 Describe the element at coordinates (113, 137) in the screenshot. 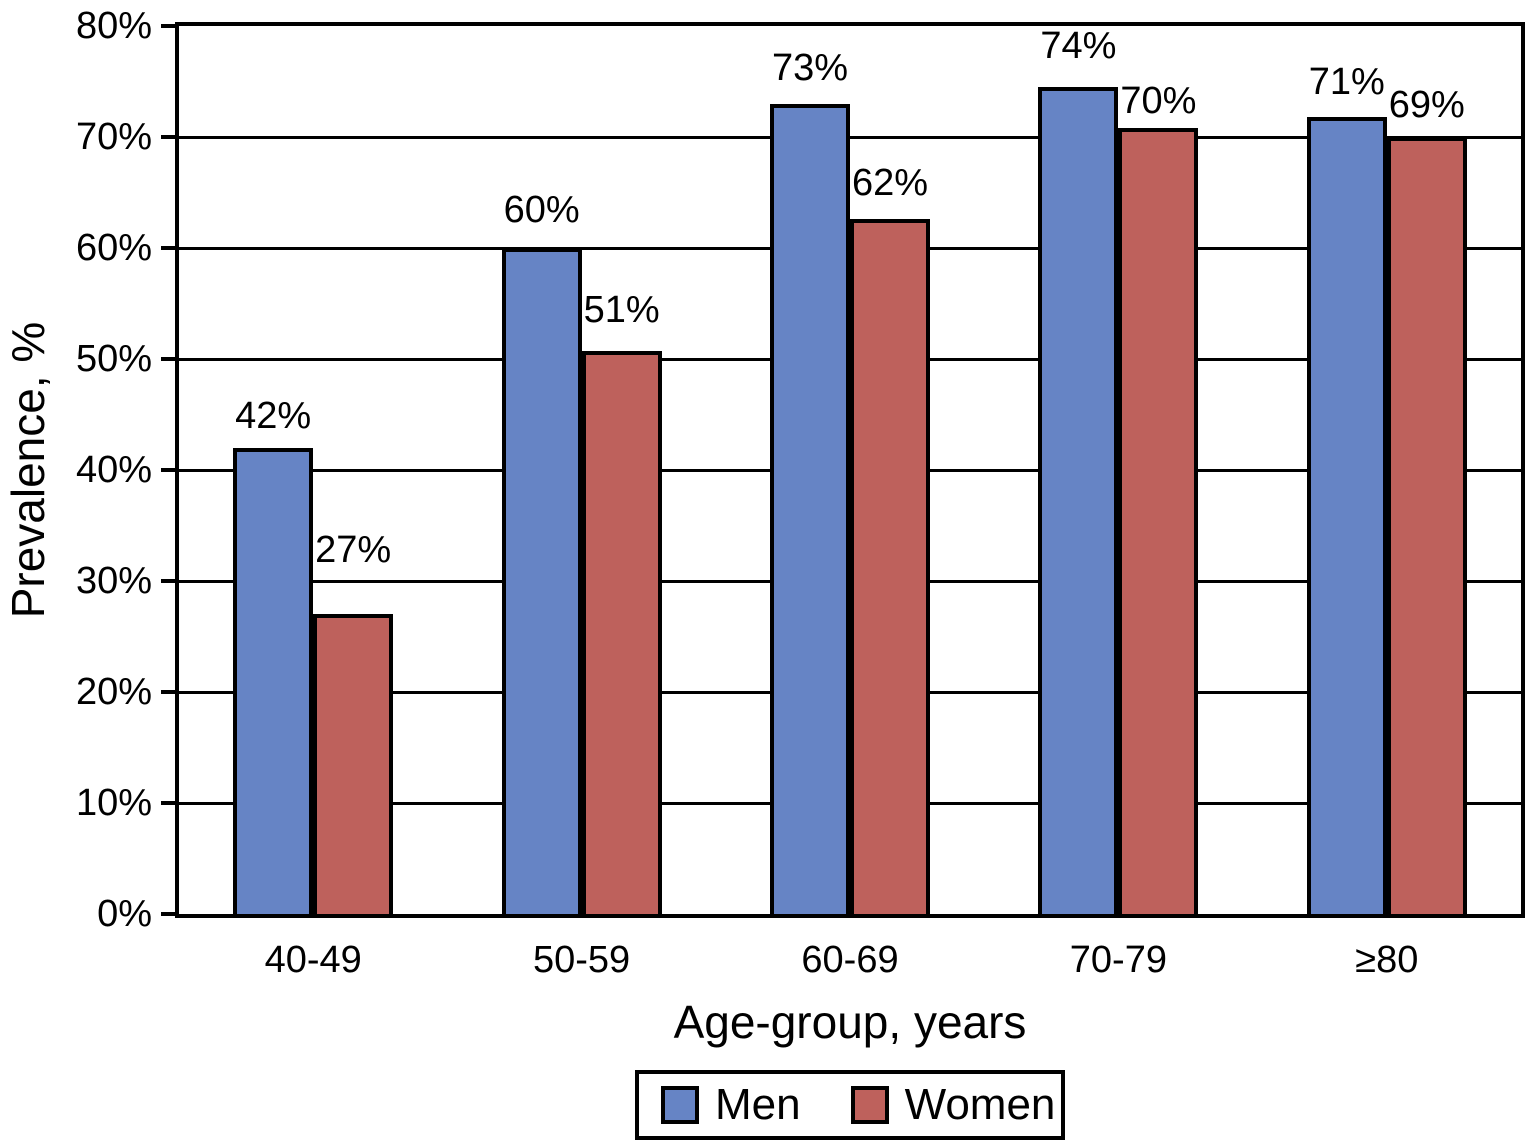

I see `y-tick-label: 70%` at that location.